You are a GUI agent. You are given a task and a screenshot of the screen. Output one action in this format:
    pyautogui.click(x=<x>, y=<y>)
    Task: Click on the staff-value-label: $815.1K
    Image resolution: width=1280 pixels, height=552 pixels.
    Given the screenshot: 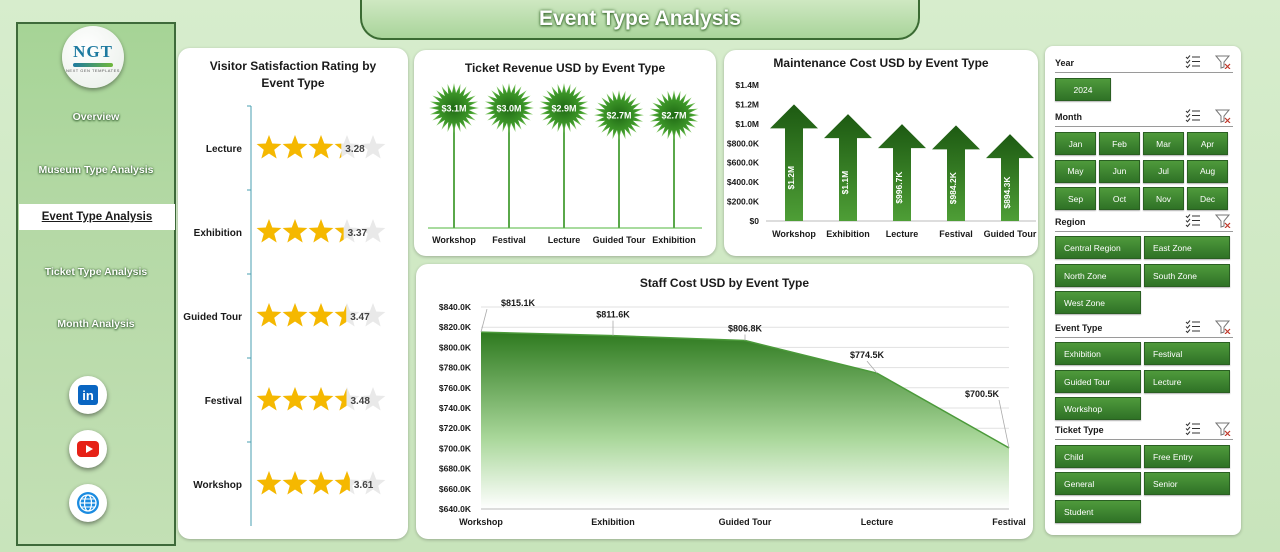 What is the action you would take?
    pyautogui.click(x=518, y=303)
    